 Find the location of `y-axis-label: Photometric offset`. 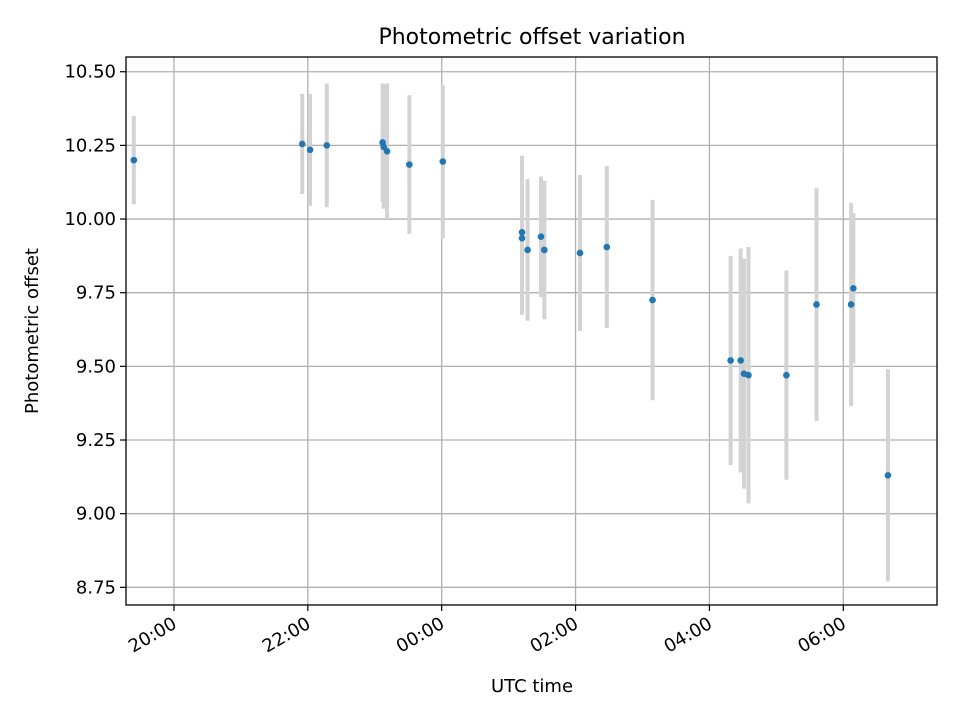

y-axis-label: Photometric offset is located at coordinates (32, 331).